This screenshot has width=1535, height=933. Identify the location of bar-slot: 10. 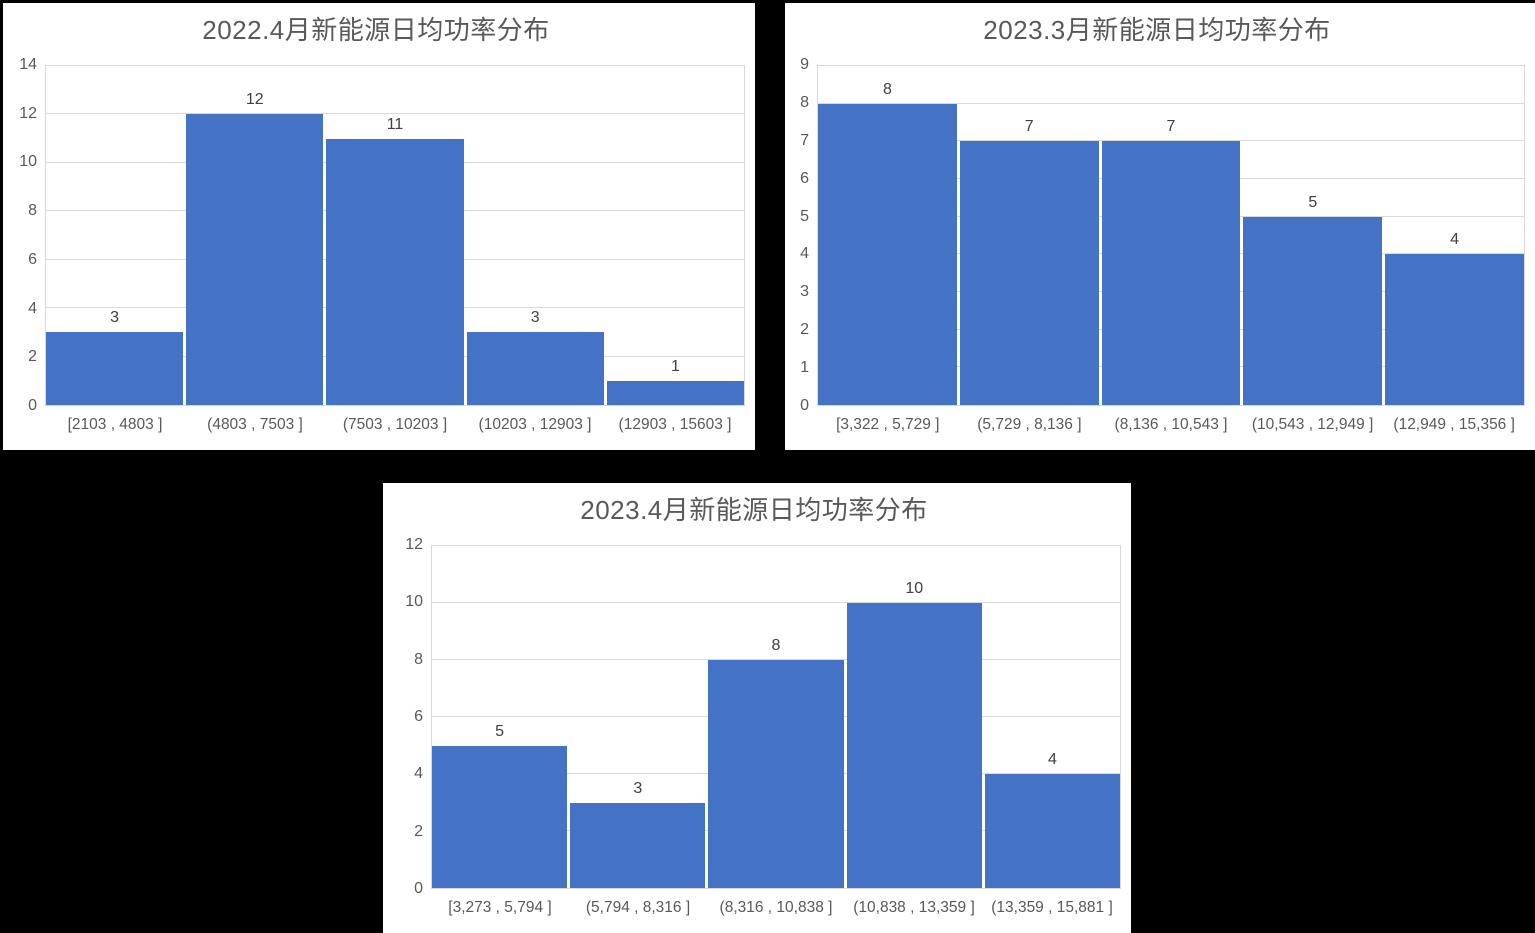
(914, 717).